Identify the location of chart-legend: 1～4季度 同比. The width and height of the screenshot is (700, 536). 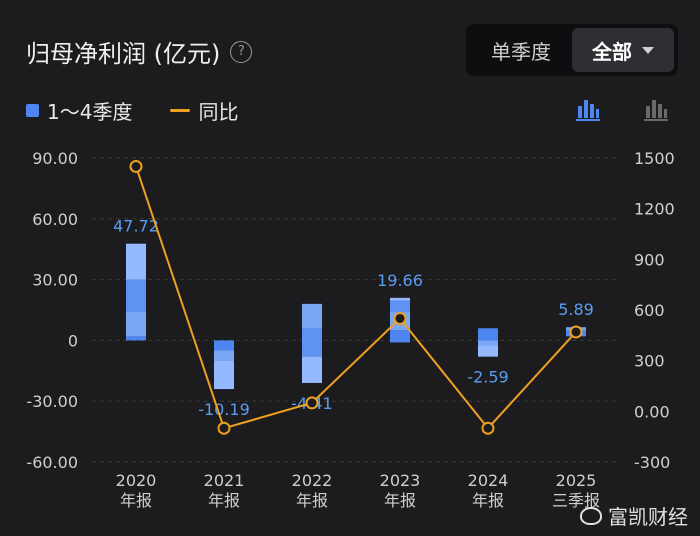
(132, 110).